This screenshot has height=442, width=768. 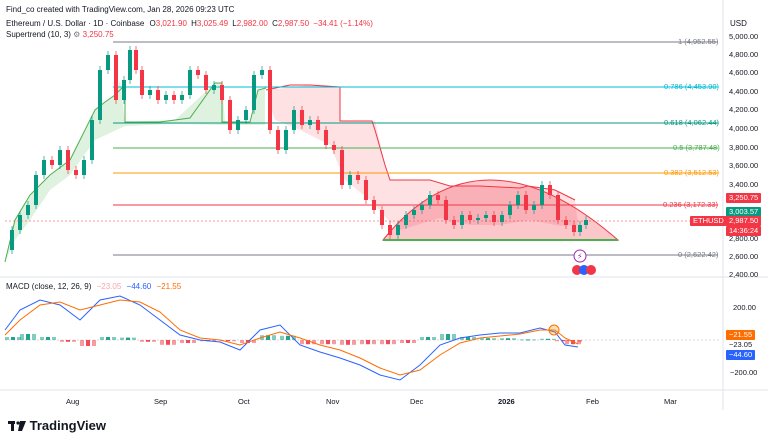 I want to click on fib-level-label: 0 (2,622.42), so click(x=698, y=254).